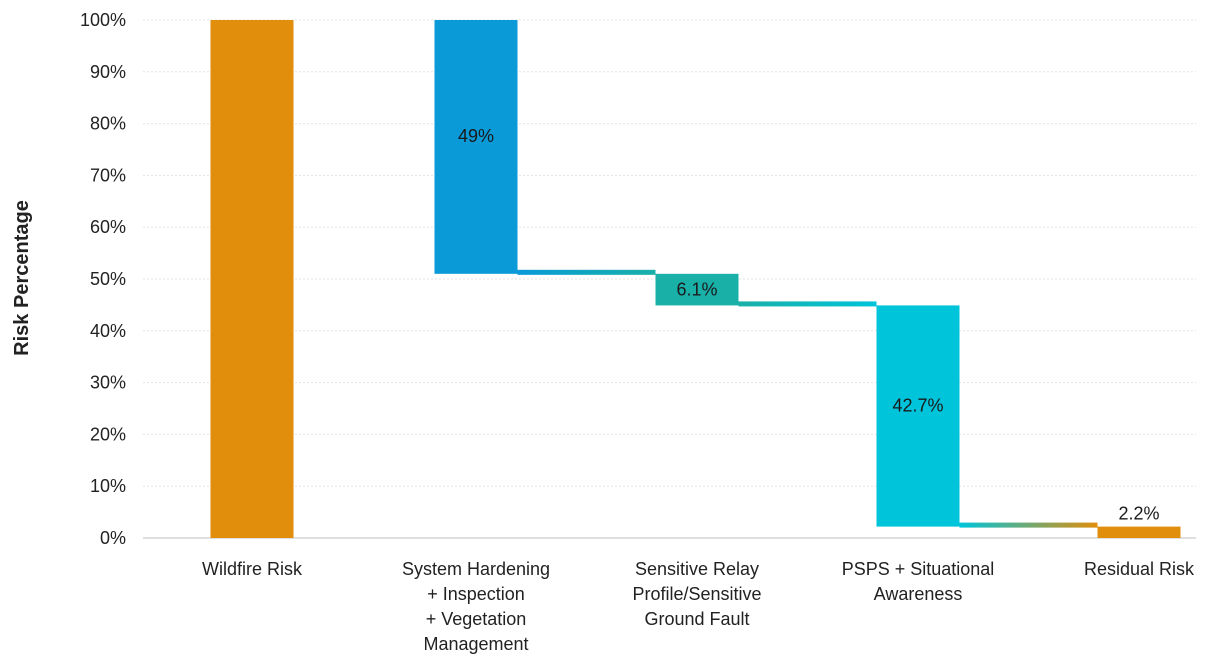 The image size is (1212, 660). What do you see at coordinates (476, 136) in the screenshot?
I see `data-label: 49%` at bounding box center [476, 136].